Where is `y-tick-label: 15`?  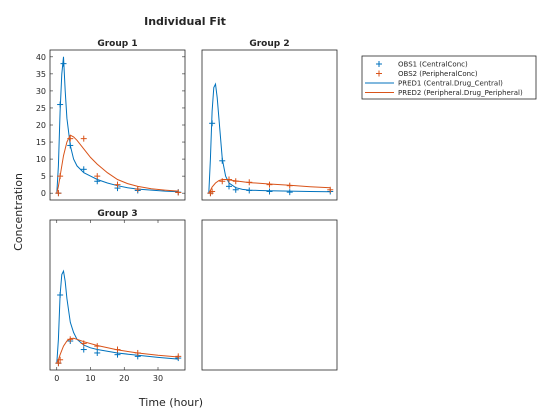 y-tick-label: 15 is located at coordinates (41, 142).